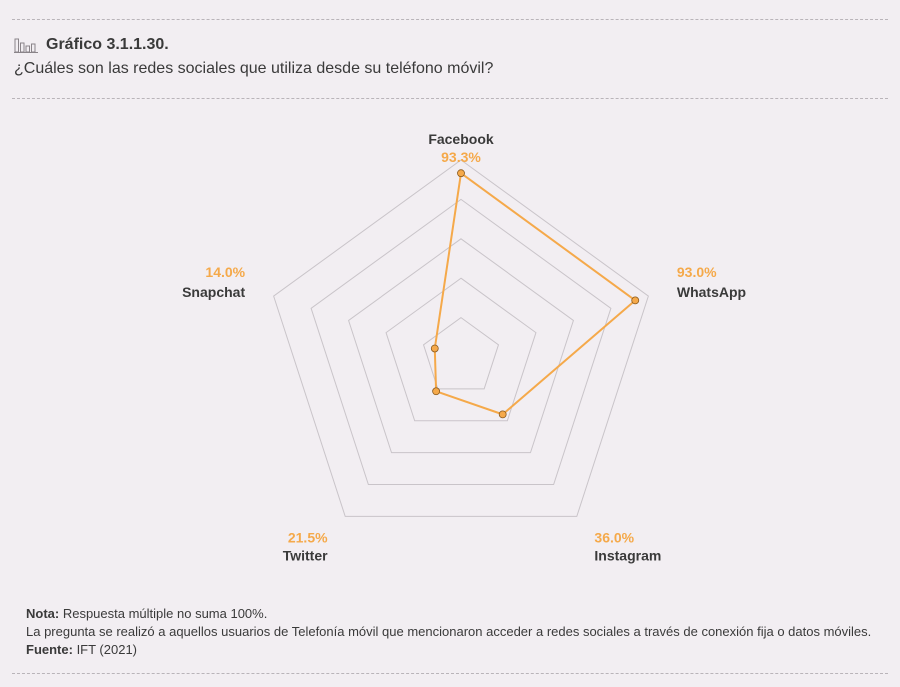  What do you see at coordinates (163, 613) in the screenshot?
I see `note-text: Respuesta múltiple no suma 100%.` at bounding box center [163, 613].